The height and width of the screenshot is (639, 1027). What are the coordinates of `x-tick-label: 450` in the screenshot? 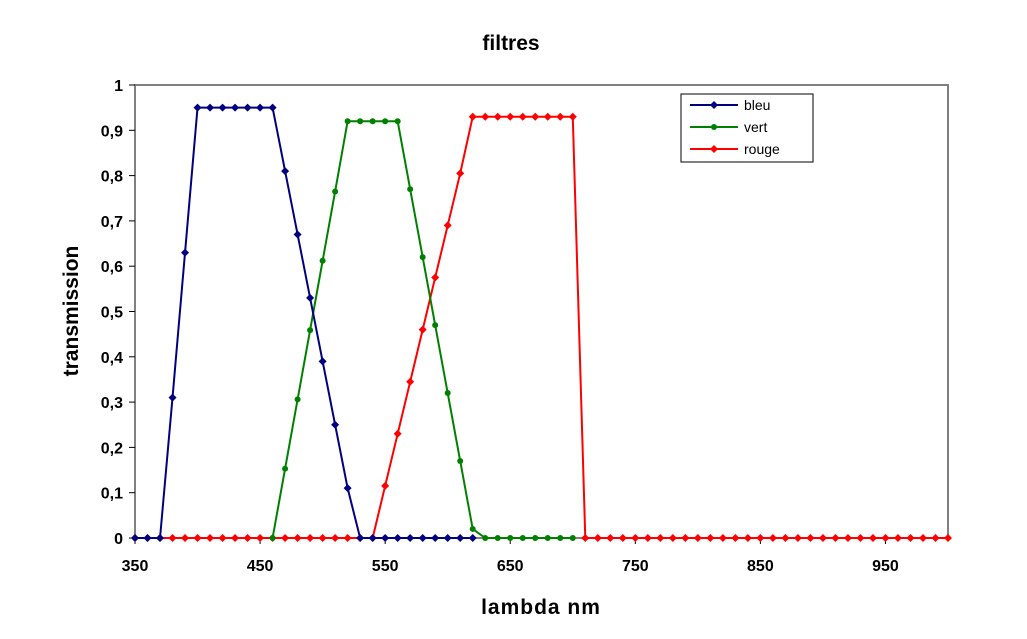 It's located at (260, 566).